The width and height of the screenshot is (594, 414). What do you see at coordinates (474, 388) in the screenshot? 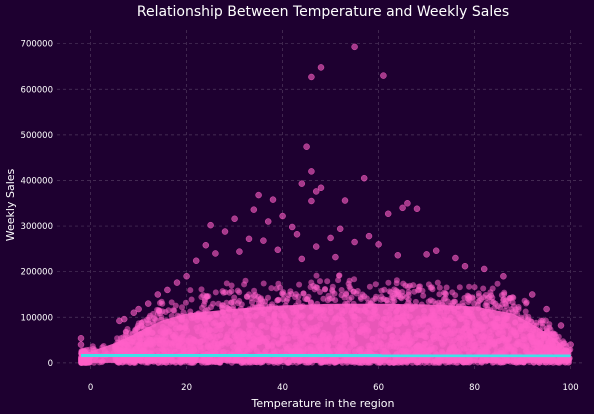
I see `x-tick-label: 80` at bounding box center [474, 388].